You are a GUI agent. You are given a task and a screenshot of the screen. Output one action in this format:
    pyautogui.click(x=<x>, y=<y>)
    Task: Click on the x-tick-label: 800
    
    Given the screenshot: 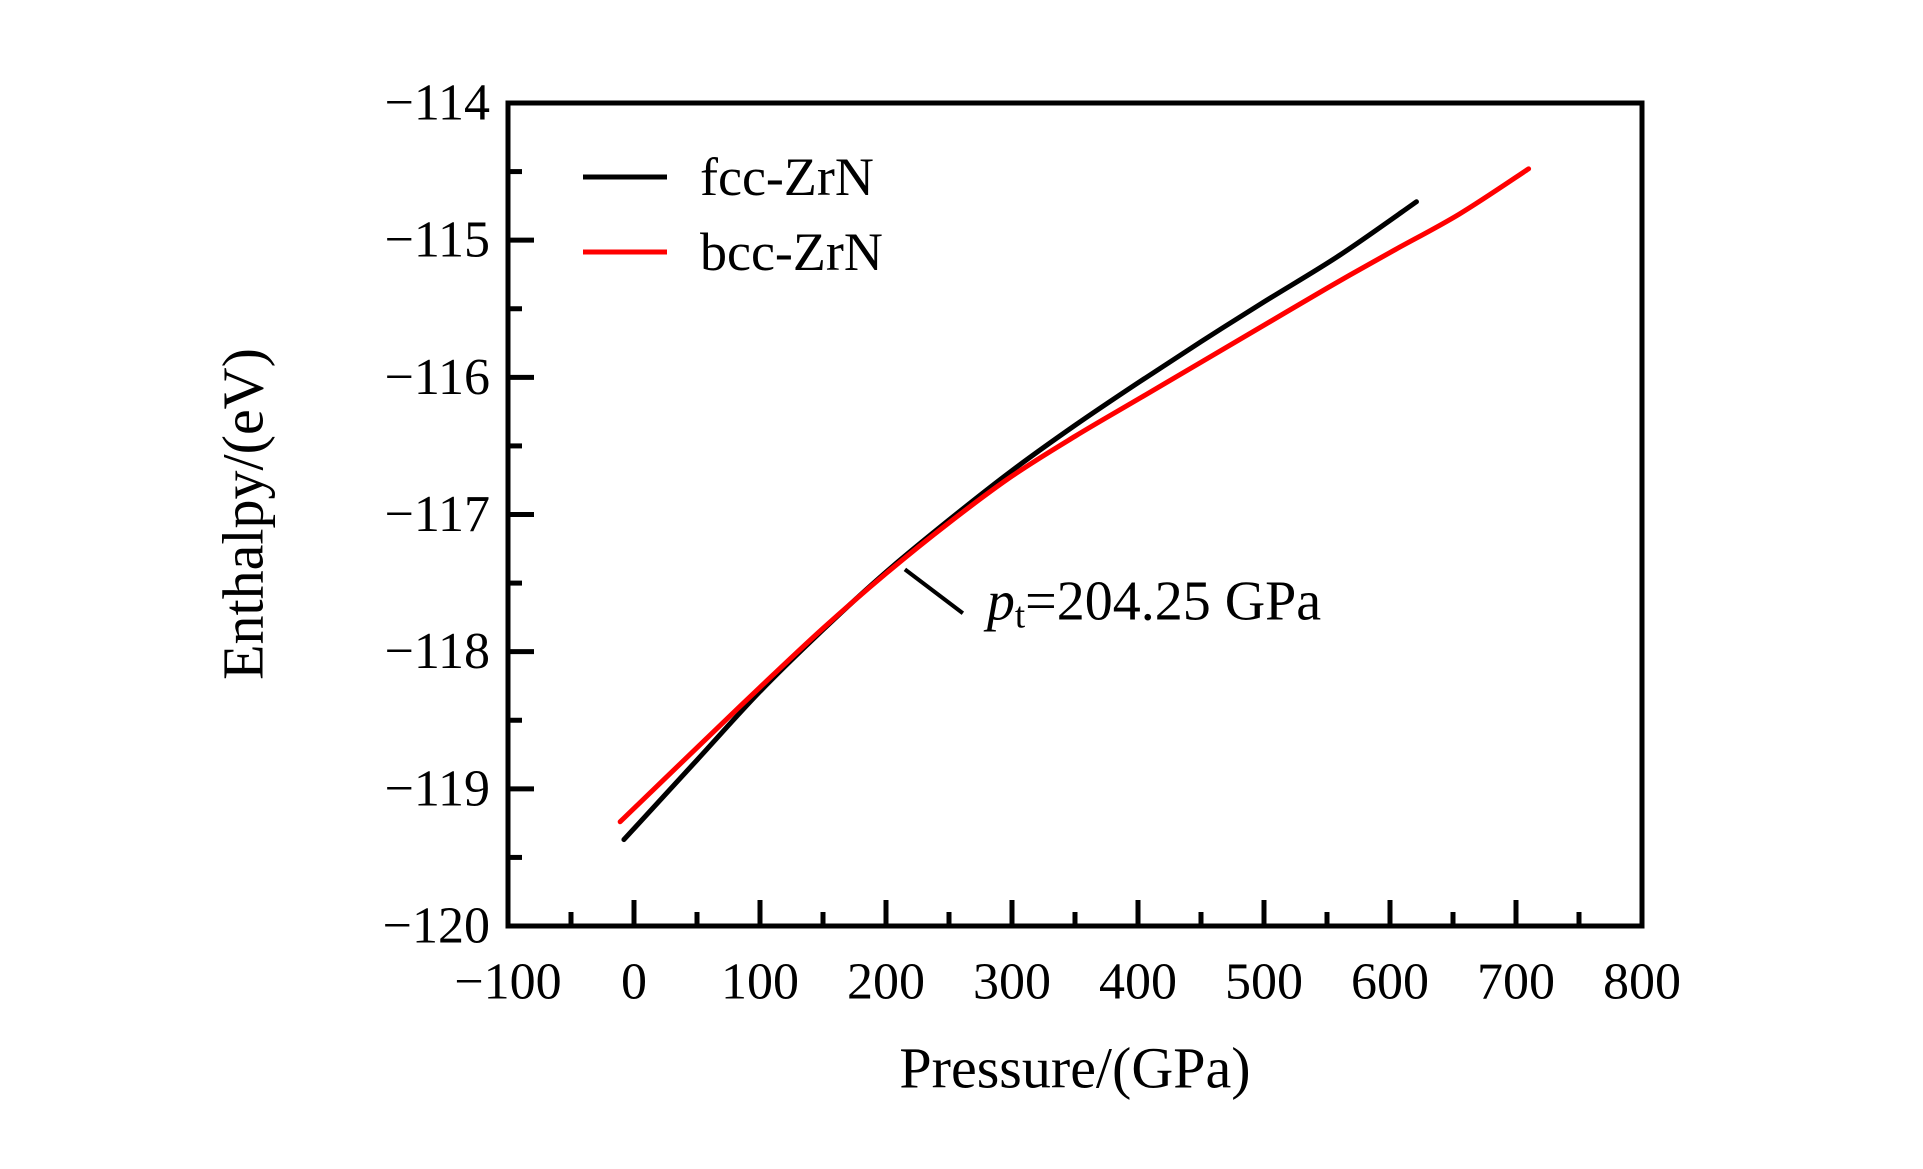 What is the action you would take?
    pyautogui.click(x=1642, y=982)
    